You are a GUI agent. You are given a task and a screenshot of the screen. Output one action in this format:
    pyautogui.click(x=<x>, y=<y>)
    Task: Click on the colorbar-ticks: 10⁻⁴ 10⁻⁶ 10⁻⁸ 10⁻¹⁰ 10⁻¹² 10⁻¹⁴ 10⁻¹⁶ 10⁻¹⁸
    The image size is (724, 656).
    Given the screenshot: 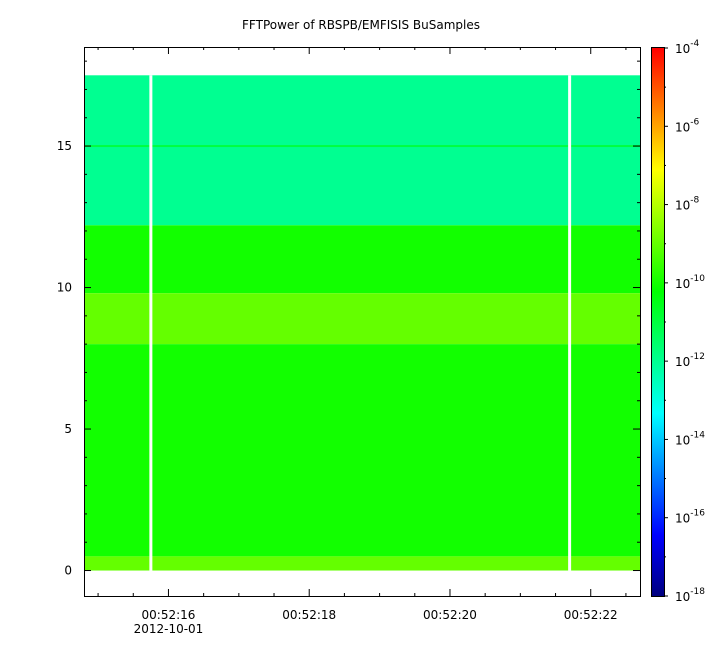 What is the action you would take?
    pyautogui.click(x=684, y=321)
    